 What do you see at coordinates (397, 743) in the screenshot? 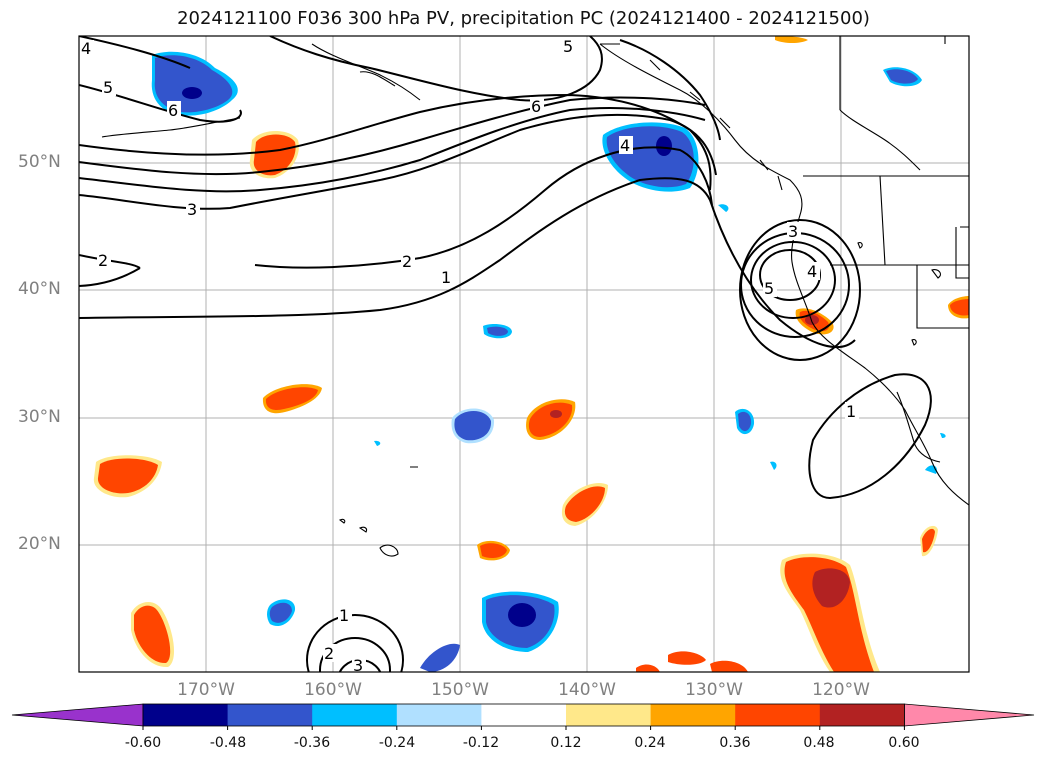
I see `colorbar-tick: -0.24` at bounding box center [397, 743].